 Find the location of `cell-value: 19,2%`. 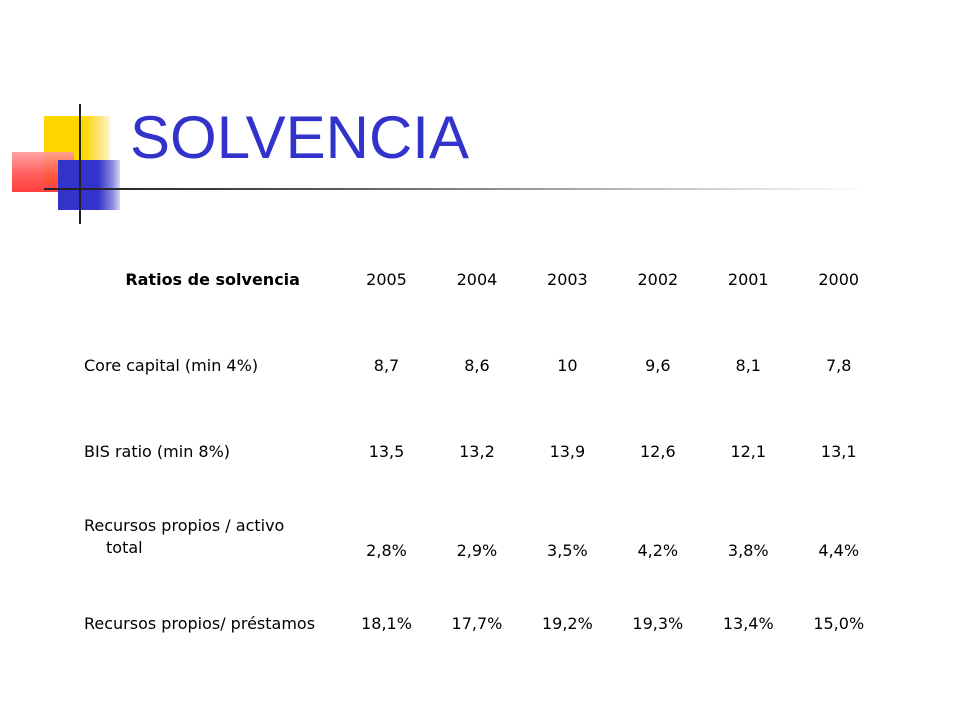

cell-value: 19,2% is located at coordinates (567, 623).